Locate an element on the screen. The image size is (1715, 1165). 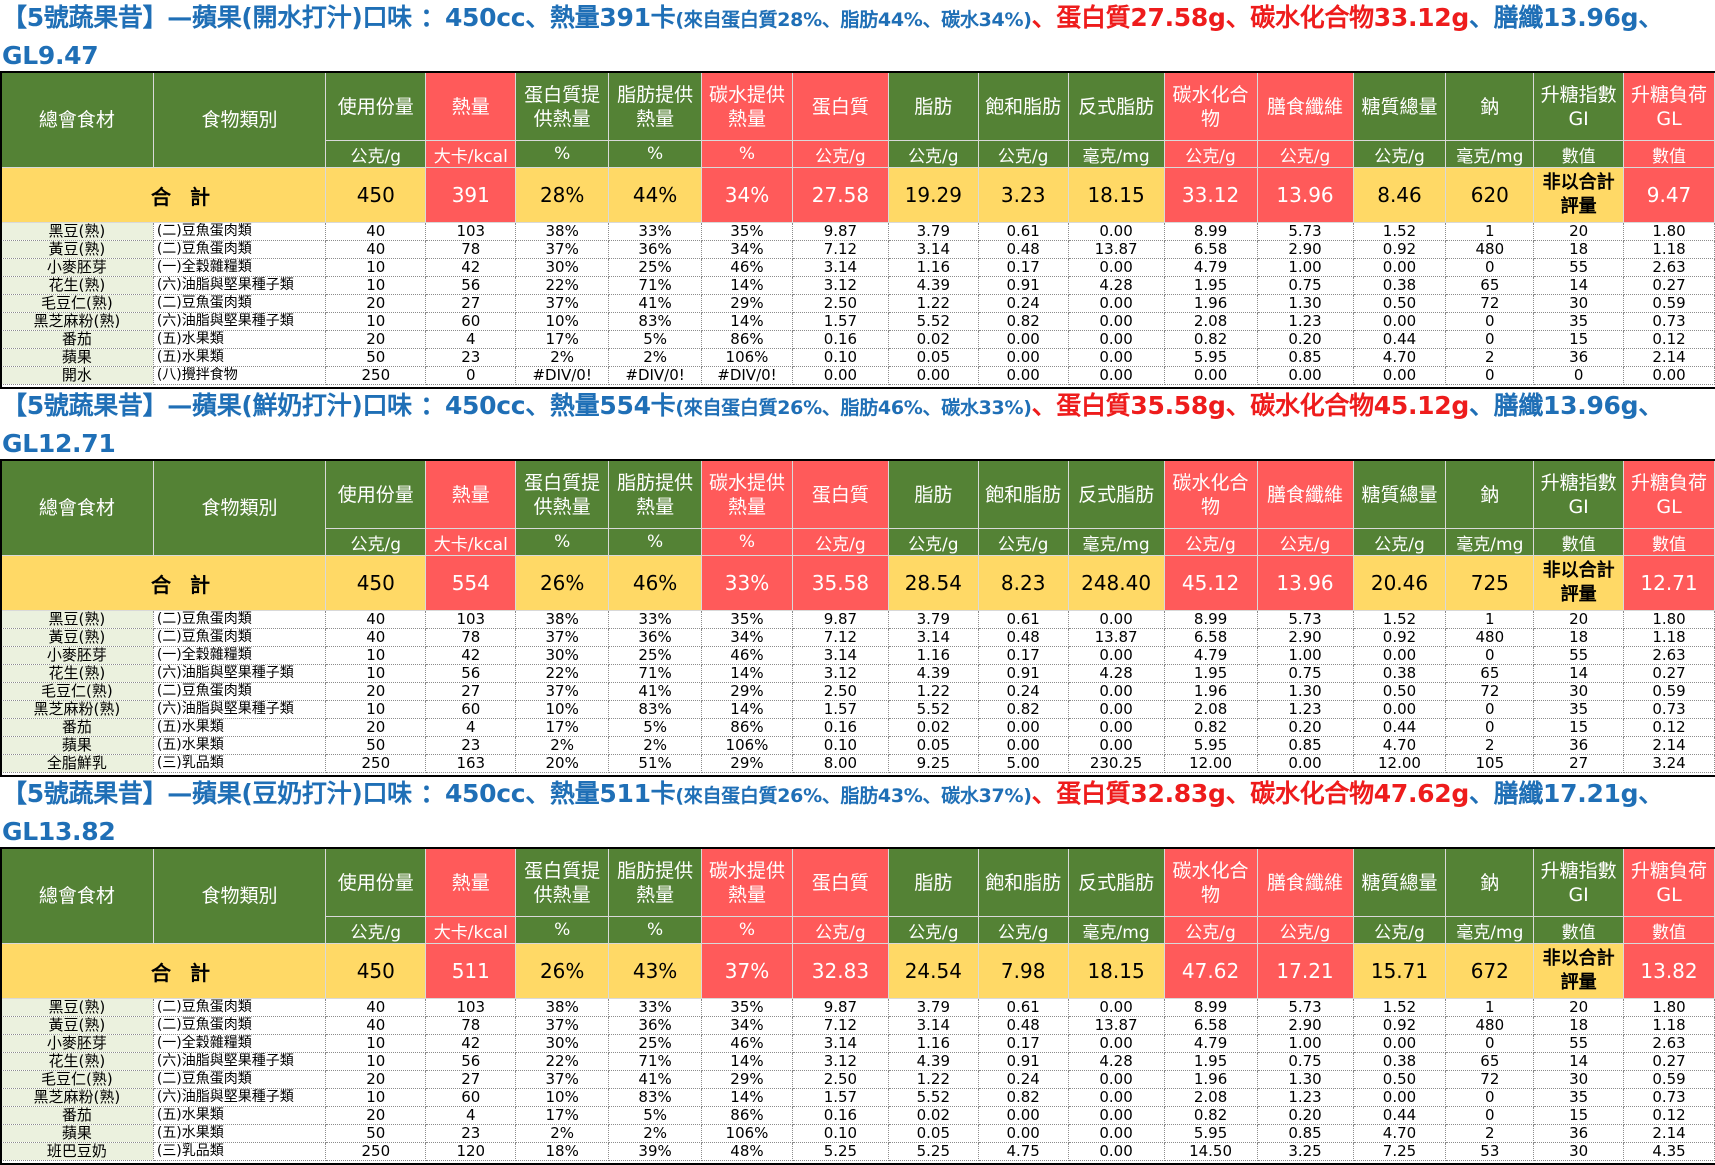
cell-fiber: 1.30 is located at coordinates (1305, 691).